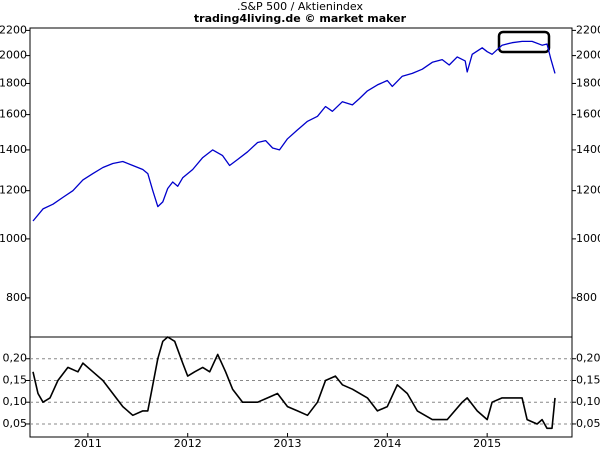 The width and height of the screenshot is (600, 450). I want to click on x-tick-label: 2015, so click(487, 443).